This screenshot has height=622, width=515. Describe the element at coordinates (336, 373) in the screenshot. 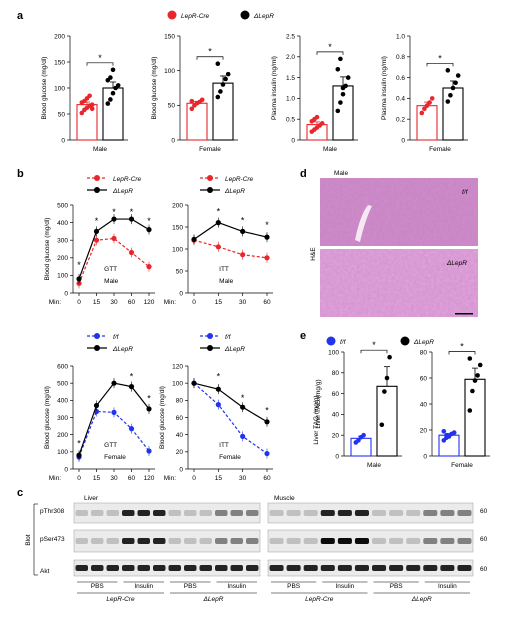

I see `e1-ytick-label: 80` at that location.